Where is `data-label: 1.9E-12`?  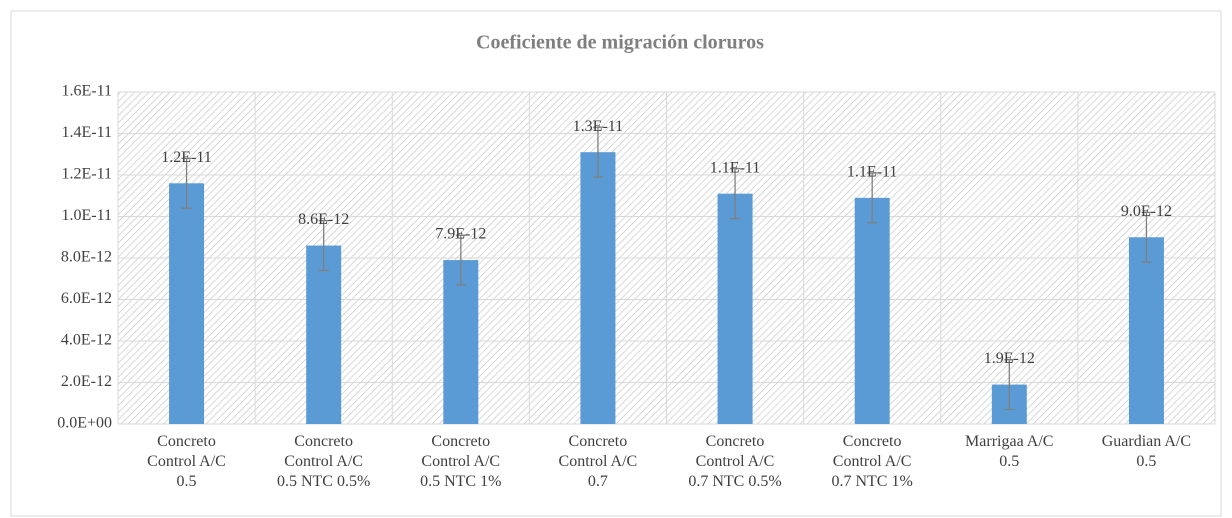 data-label: 1.9E-12 is located at coordinates (1009, 358).